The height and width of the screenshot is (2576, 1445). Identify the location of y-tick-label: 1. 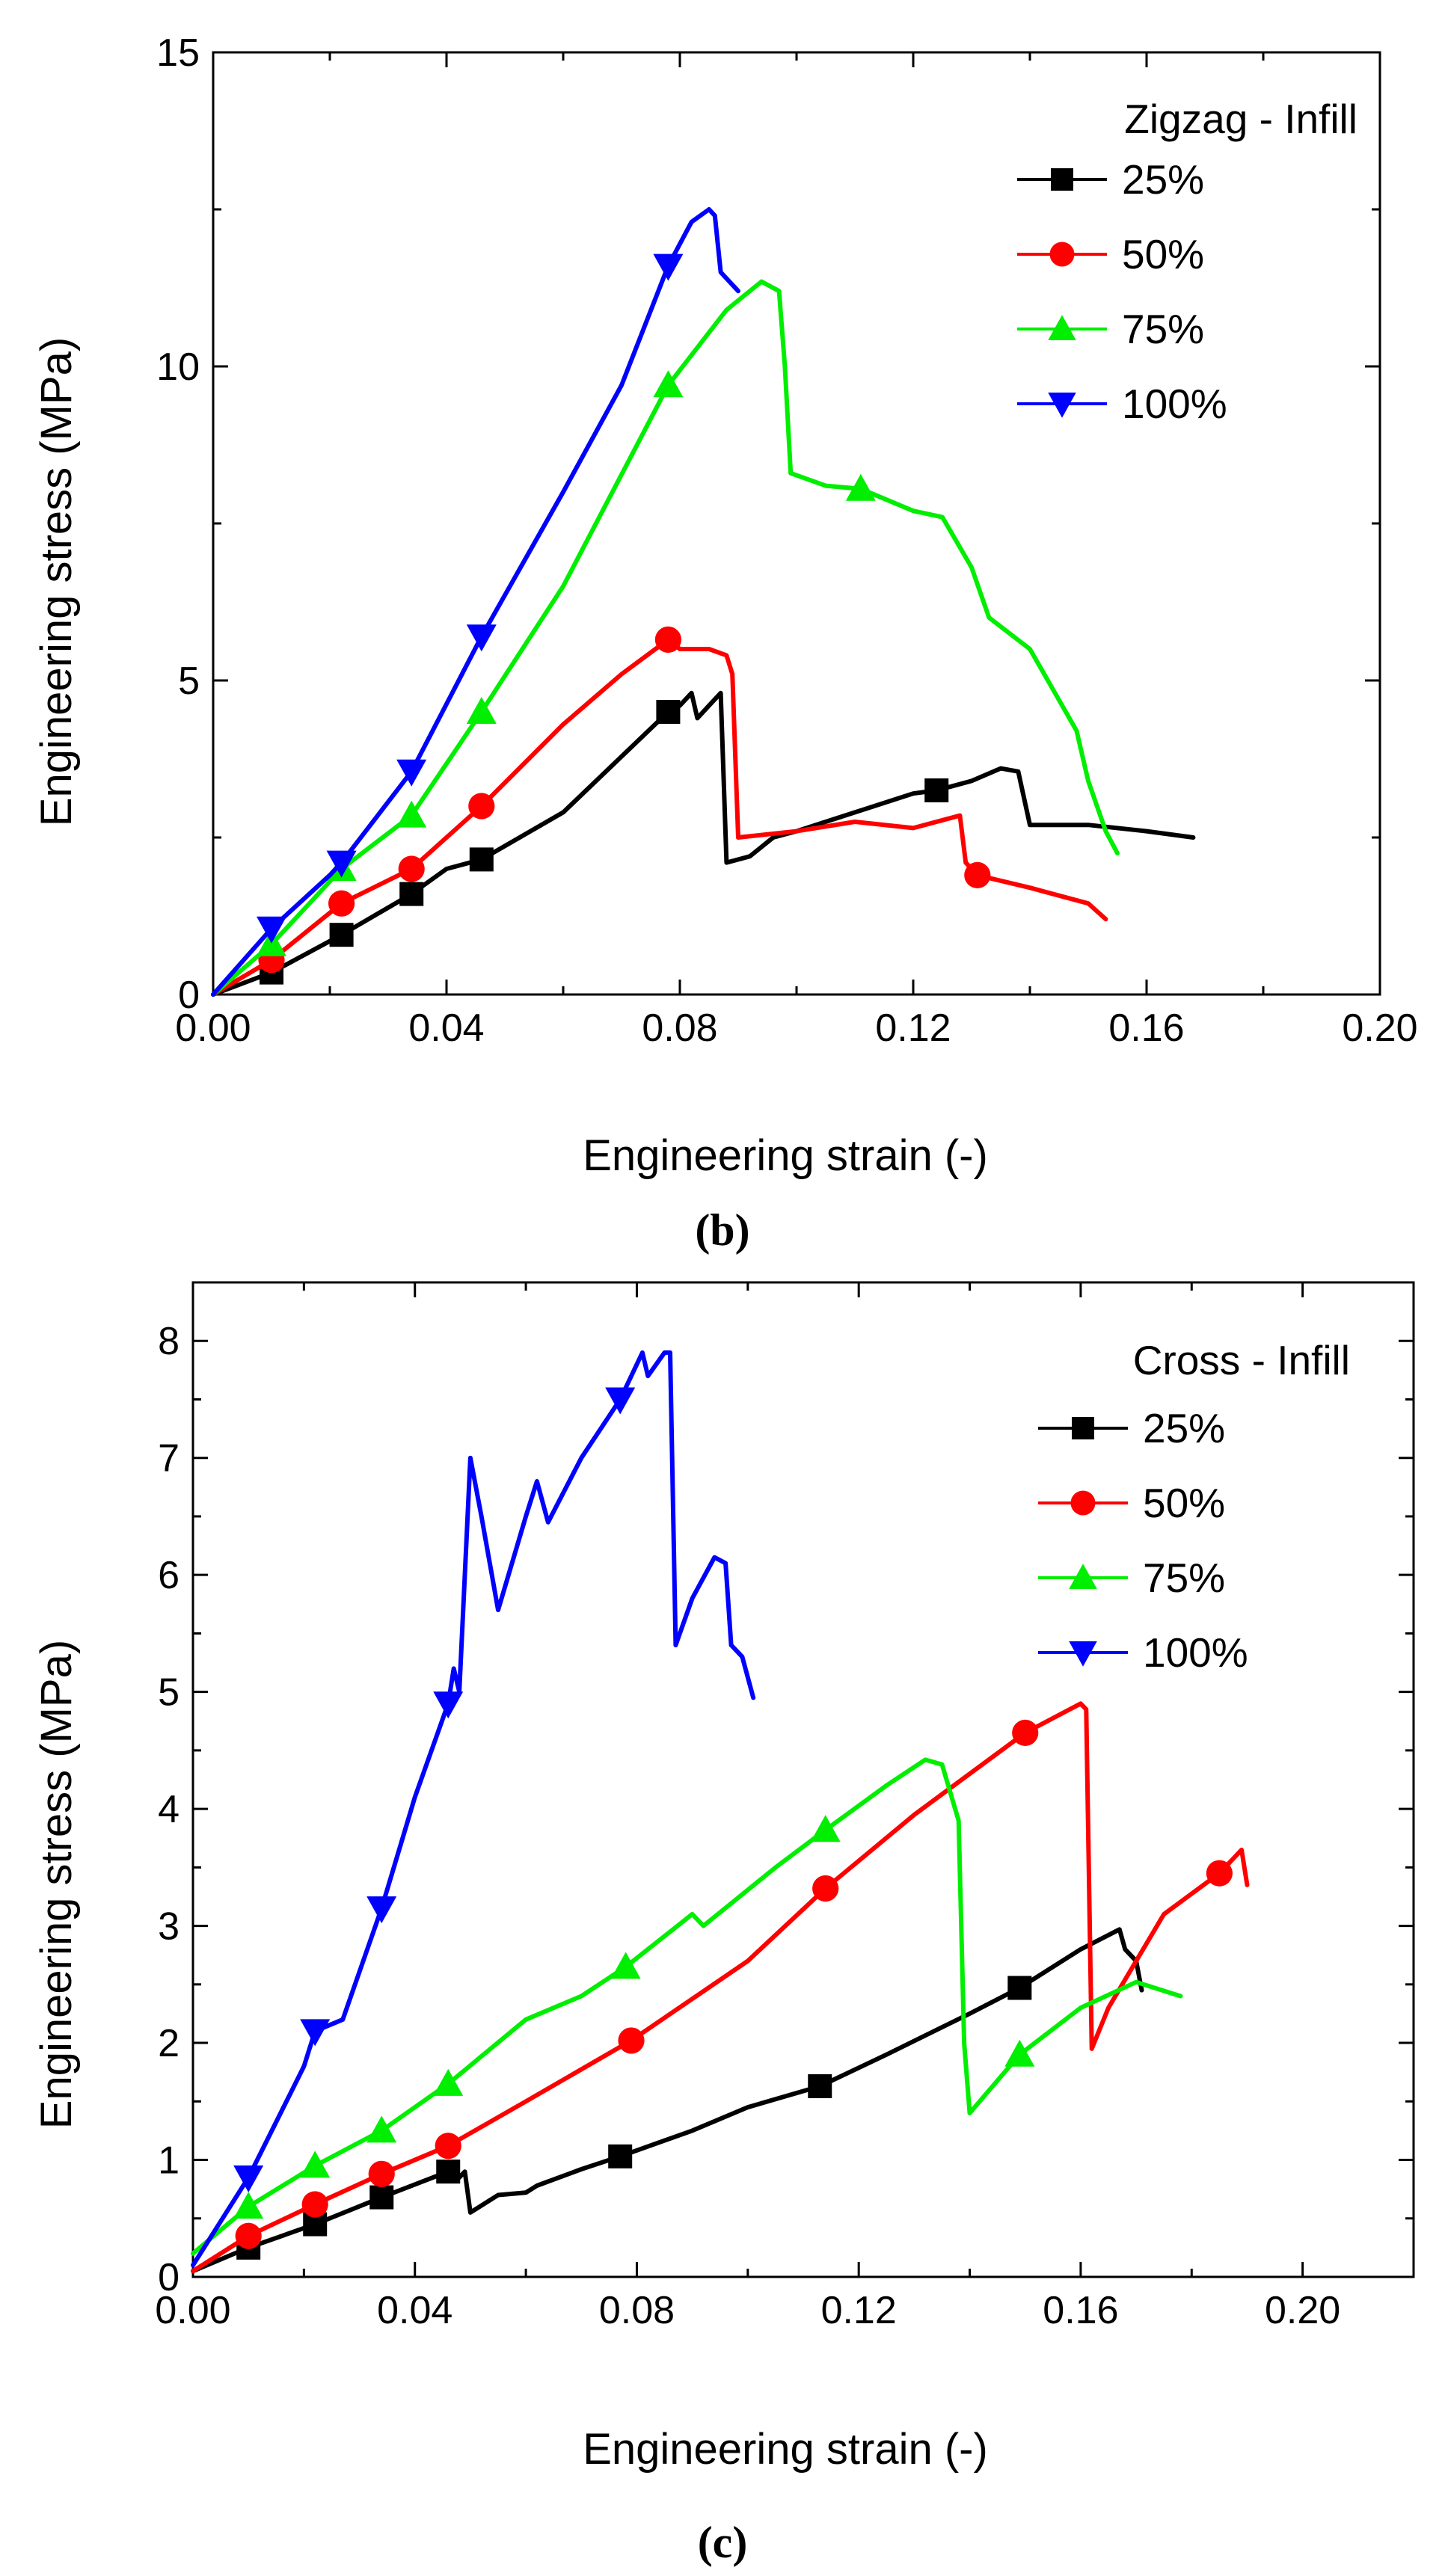
(169, 2161).